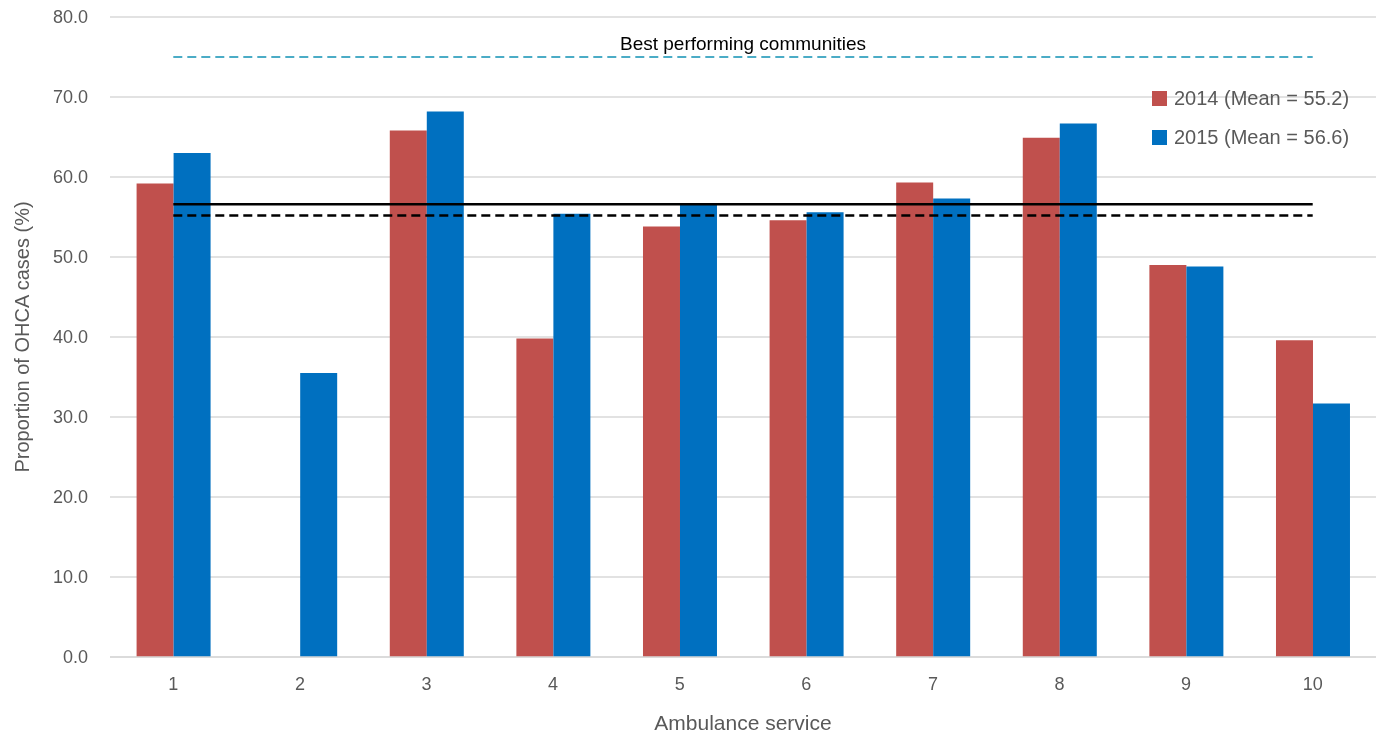  Describe the element at coordinates (553, 683) in the screenshot. I see `x-tick-label: 4` at that location.